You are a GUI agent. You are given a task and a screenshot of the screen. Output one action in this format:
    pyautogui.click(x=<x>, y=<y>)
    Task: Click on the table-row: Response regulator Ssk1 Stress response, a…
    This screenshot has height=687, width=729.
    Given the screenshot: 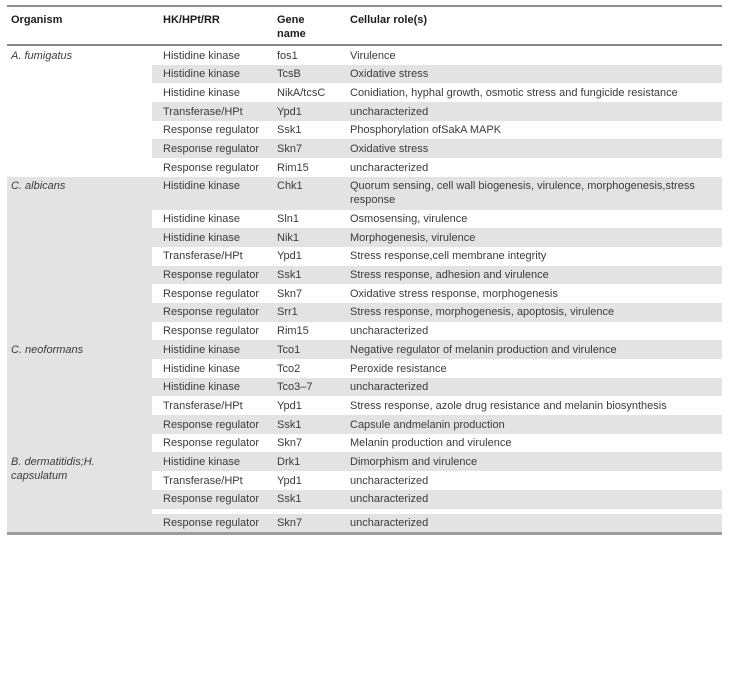 What is the action you would take?
    pyautogui.click(x=437, y=275)
    